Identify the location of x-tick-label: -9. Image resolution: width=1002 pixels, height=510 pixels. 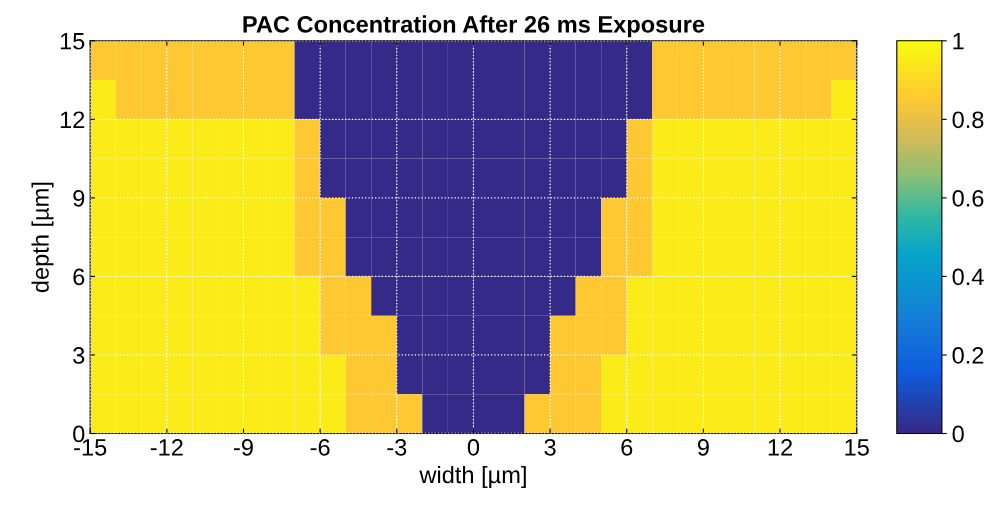
(243, 447).